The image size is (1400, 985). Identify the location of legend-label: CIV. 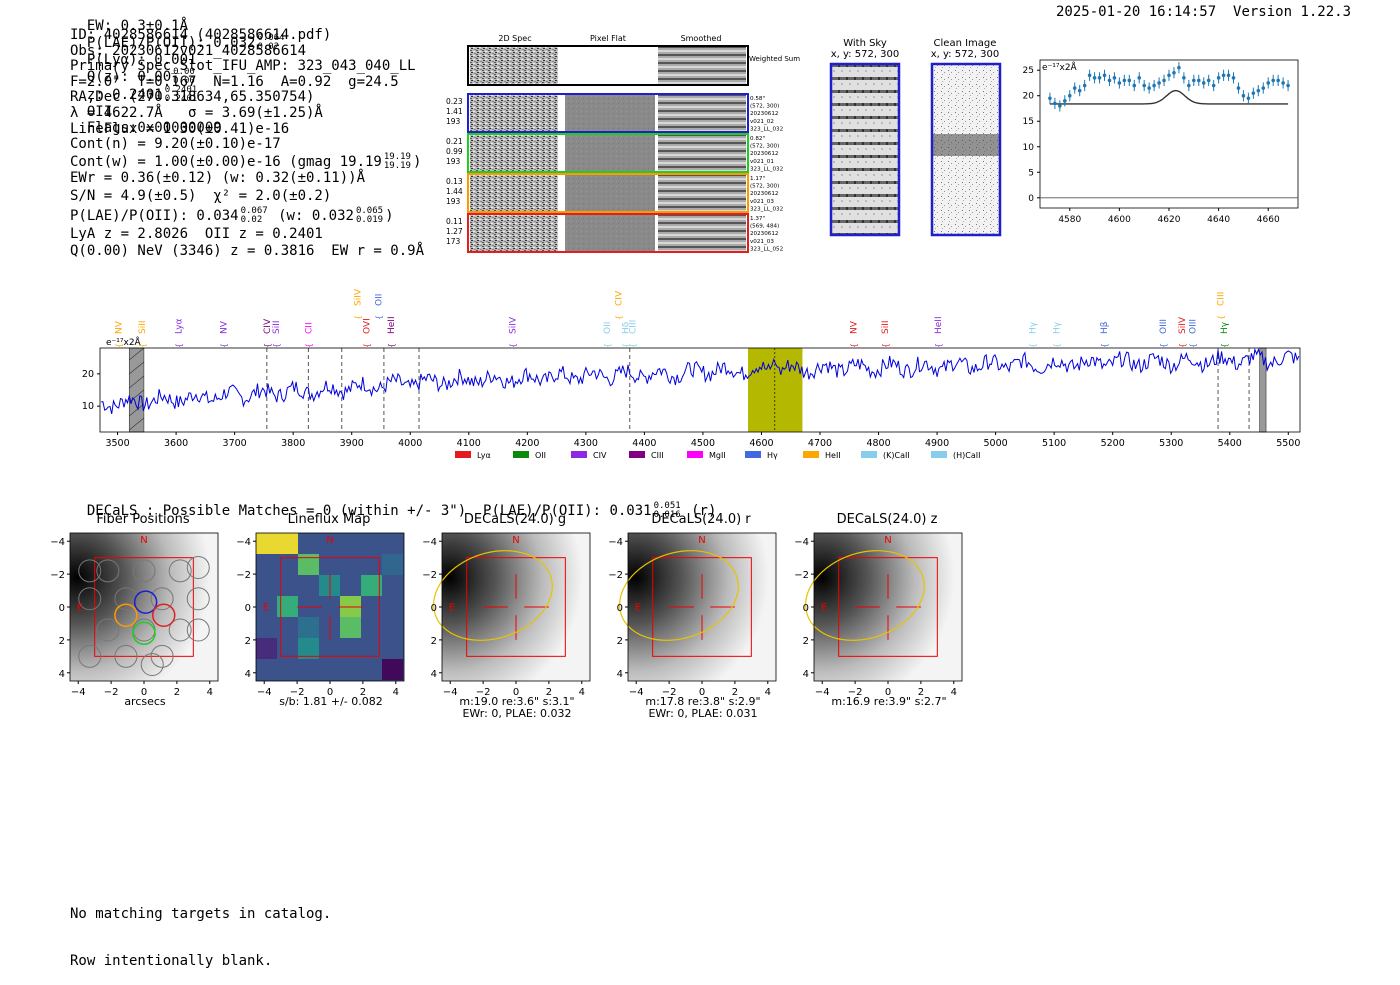
(600, 455).